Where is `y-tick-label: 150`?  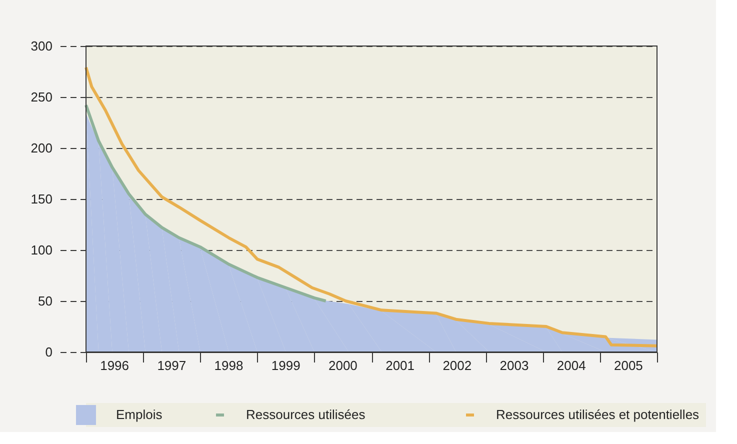 y-tick-label: 150 is located at coordinates (41, 199).